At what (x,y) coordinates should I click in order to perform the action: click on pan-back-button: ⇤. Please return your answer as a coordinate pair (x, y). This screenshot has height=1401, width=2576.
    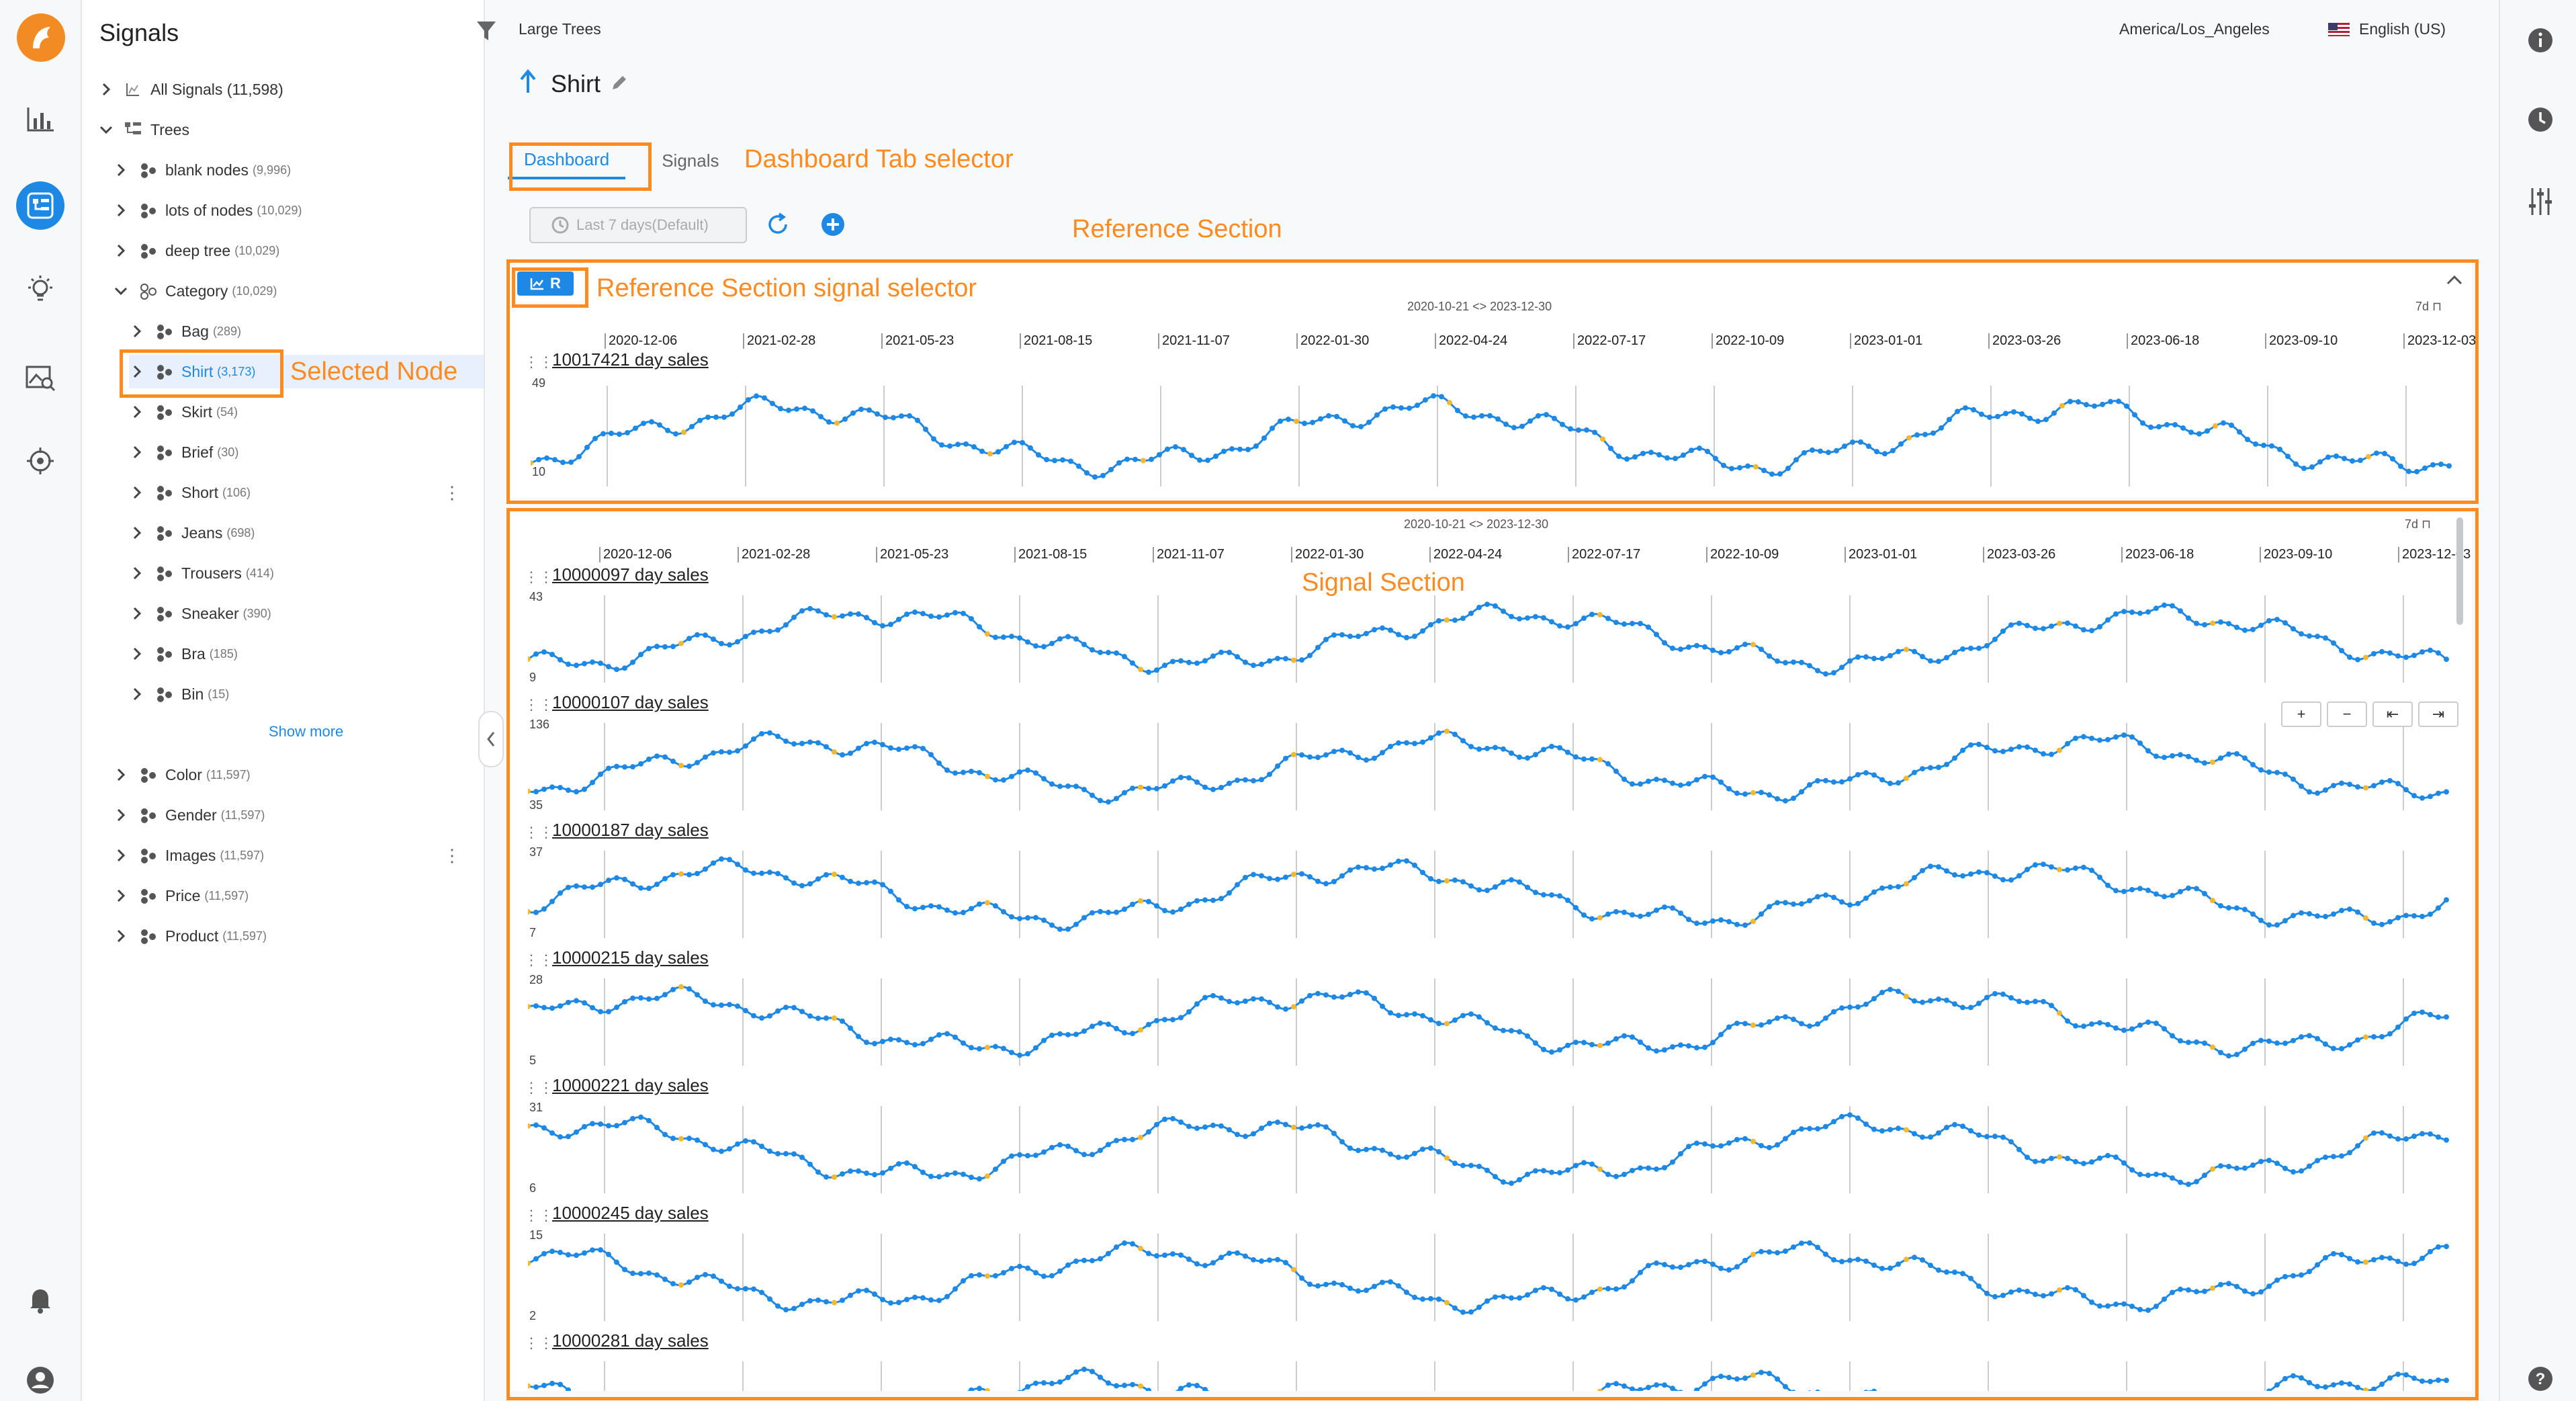
    Looking at the image, I should click on (2392, 714).